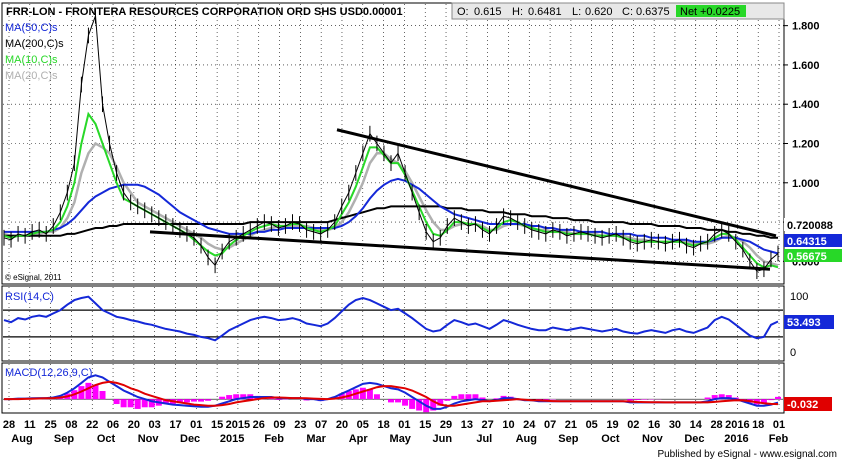  I want to click on high-value: 0.6481, so click(545, 12).